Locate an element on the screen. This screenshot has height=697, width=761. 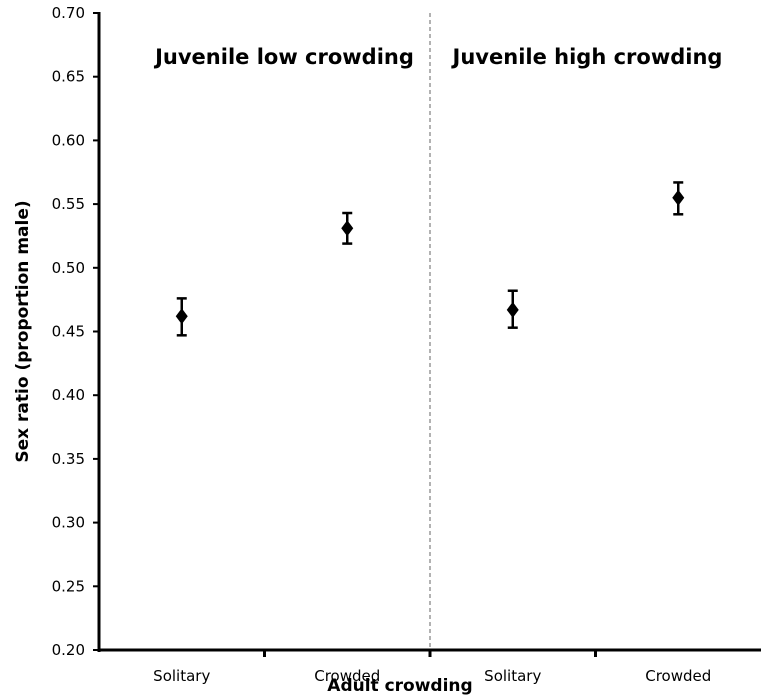
x-axis-title: Adult crowding is located at coordinates (399, 686).